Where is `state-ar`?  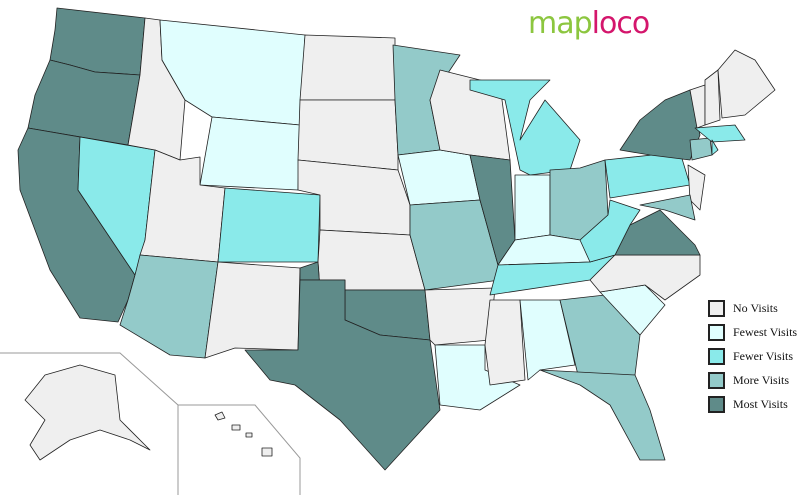
state-ar is located at coordinates (460, 316).